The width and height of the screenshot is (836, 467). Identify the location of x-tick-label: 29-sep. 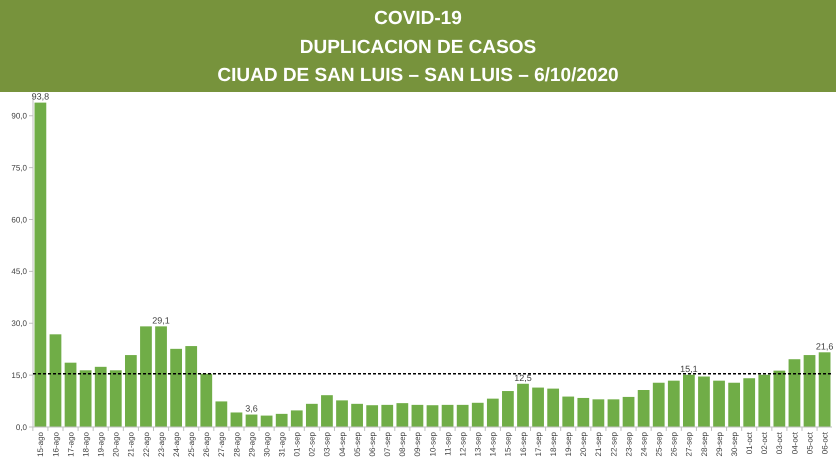
(719, 443).